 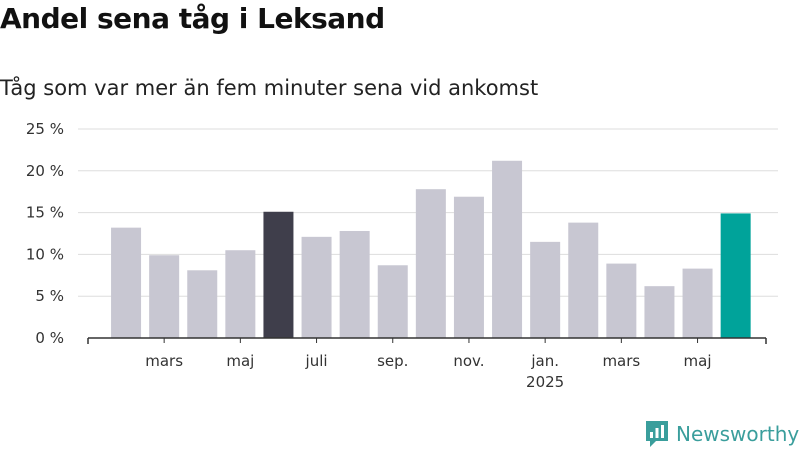 I want to click on x-axis-labels: mars maj juli sep. nov. jan. 2025 mars maj, so click(x=428, y=371).